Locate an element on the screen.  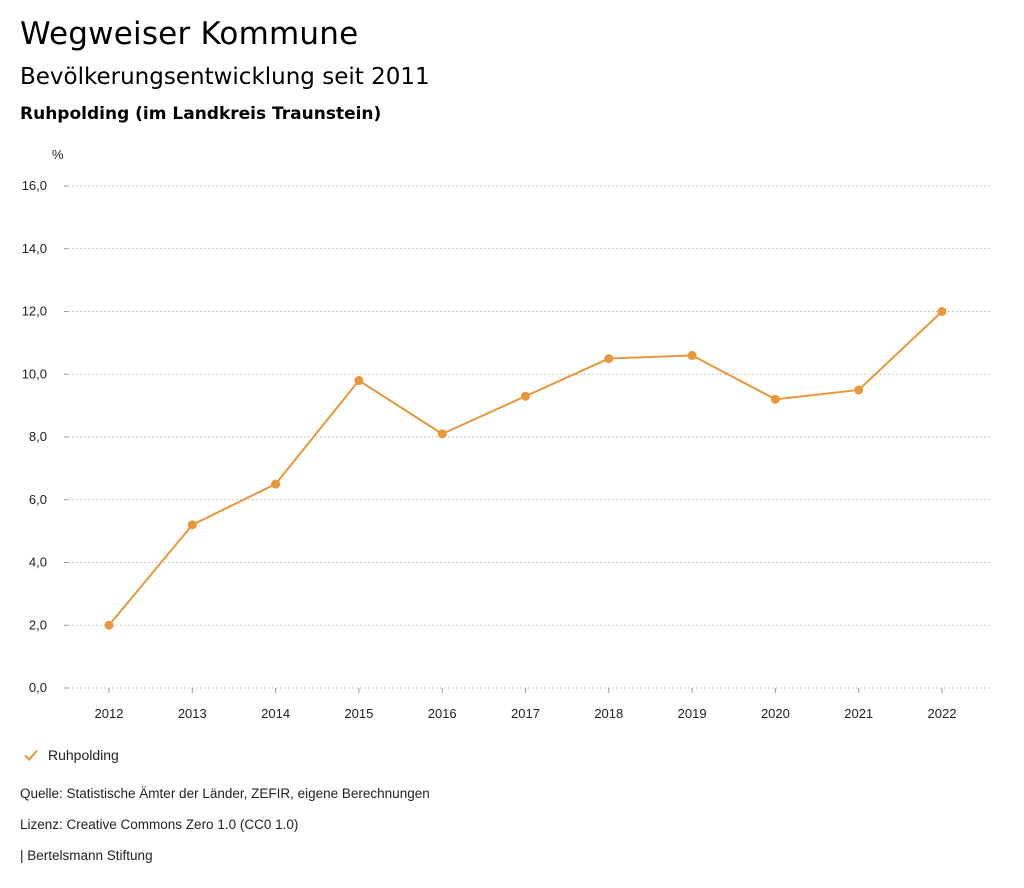
data-point-2020 is located at coordinates (775, 399).